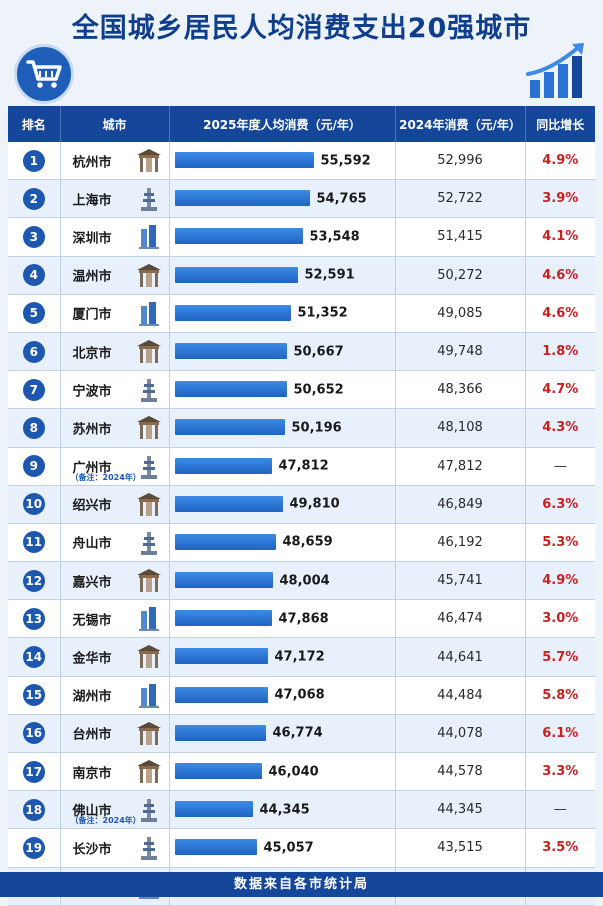  Describe the element at coordinates (114, 734) in the screenshot. I see `city-cell: 台州市` at that location.